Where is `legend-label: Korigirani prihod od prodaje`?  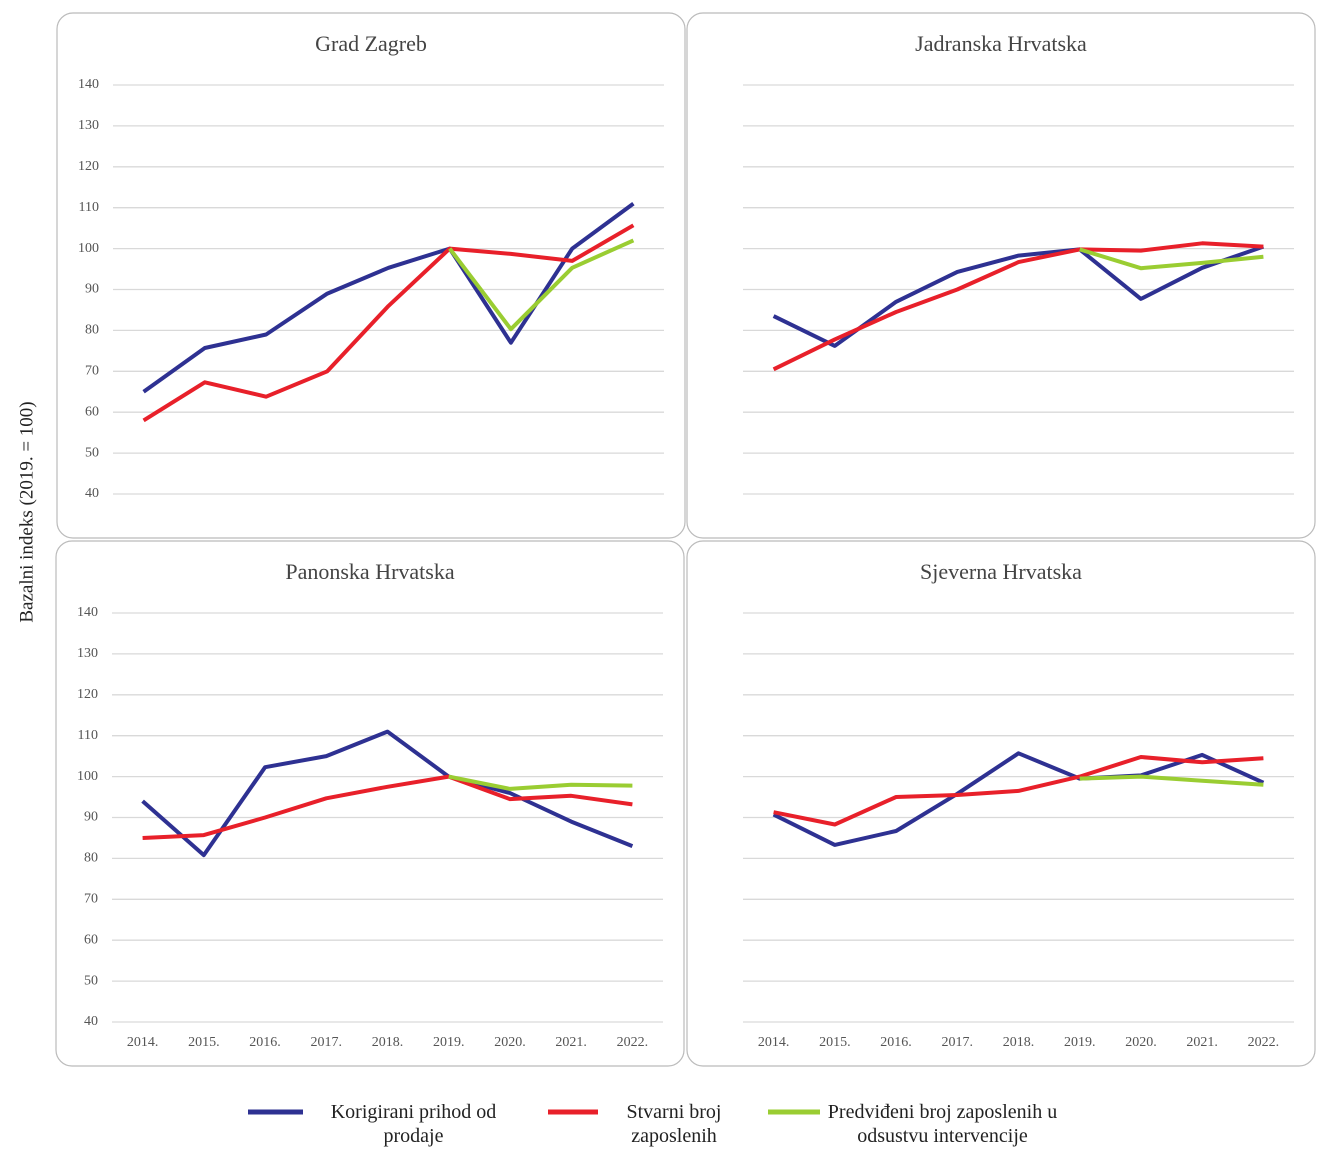 legend-label: Korigirani prihod od prodaje is located at coordinates (413, 1124).